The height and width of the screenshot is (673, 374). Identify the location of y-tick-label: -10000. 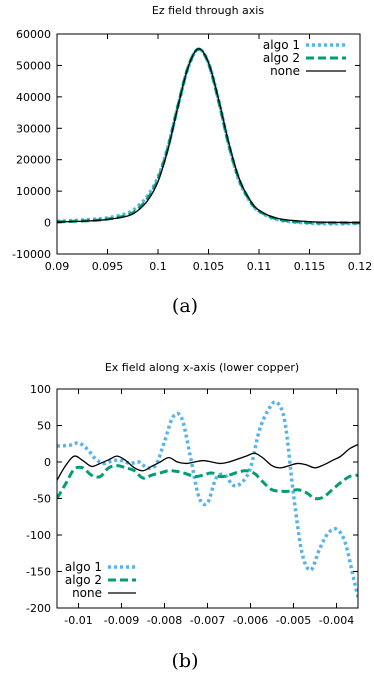
(31, 254).